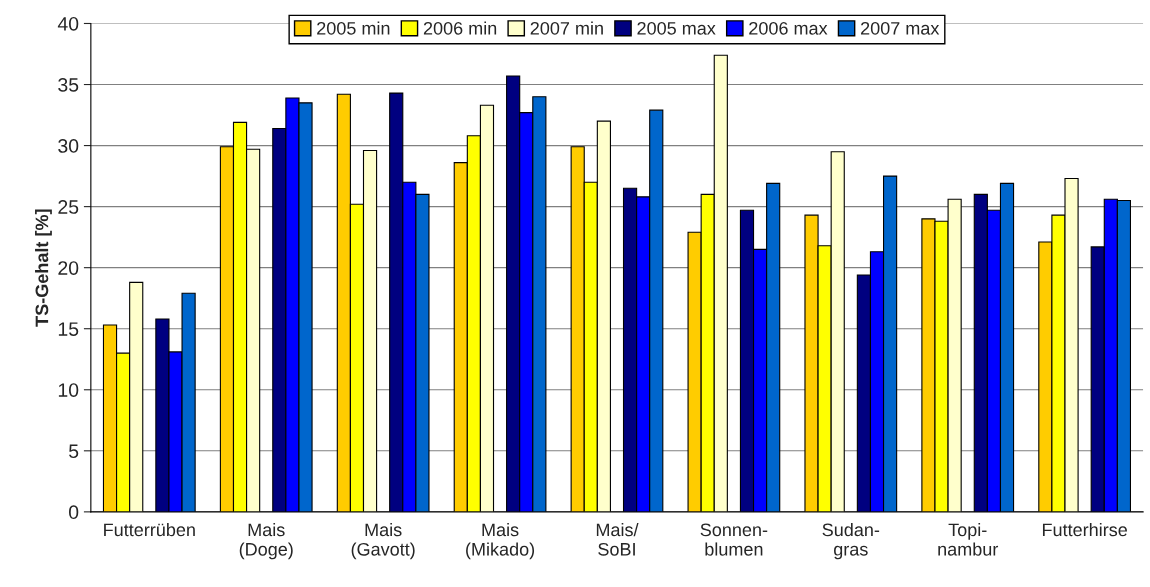 The height and width of the screenshot is (587, 1150). Describe the element at coordinates (460, 28) in the screenshot. I see `legend-label: 2006 min` at that location.